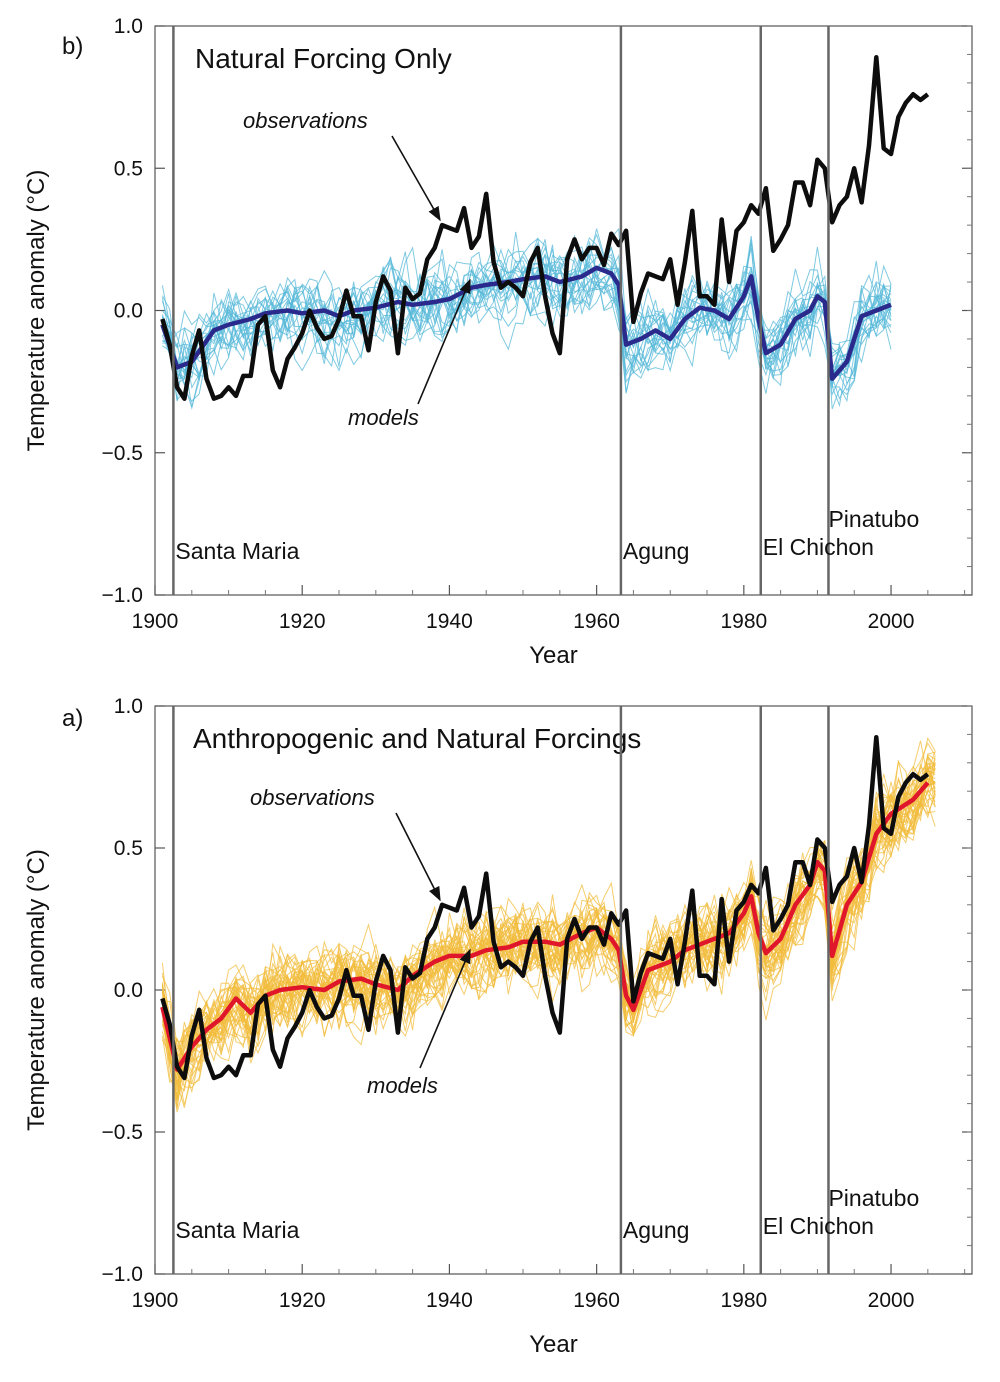 Image resolution: width=1000 pixels, height=1382 pixels. Describe the element at coordinates (72, 718) in the screenshot. I see `panel-label: a)` at that location.